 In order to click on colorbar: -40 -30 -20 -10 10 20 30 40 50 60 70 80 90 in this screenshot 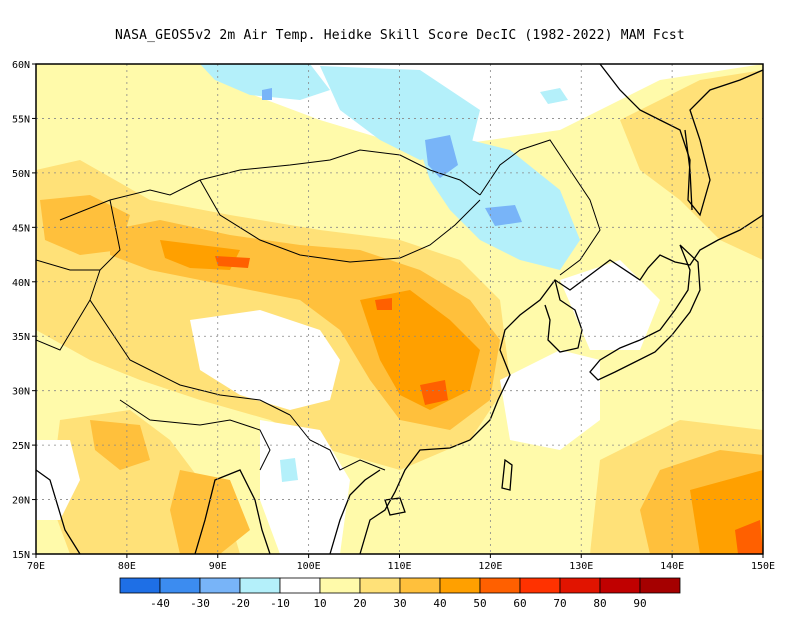, I will do `click(400, 593)`.